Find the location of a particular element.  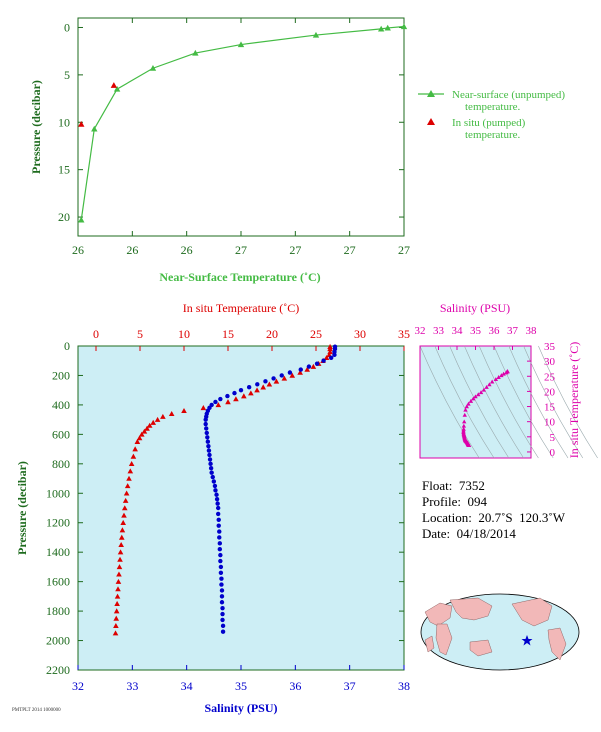

ts-ytick-label: 25 is located at coordinates (550, 377).